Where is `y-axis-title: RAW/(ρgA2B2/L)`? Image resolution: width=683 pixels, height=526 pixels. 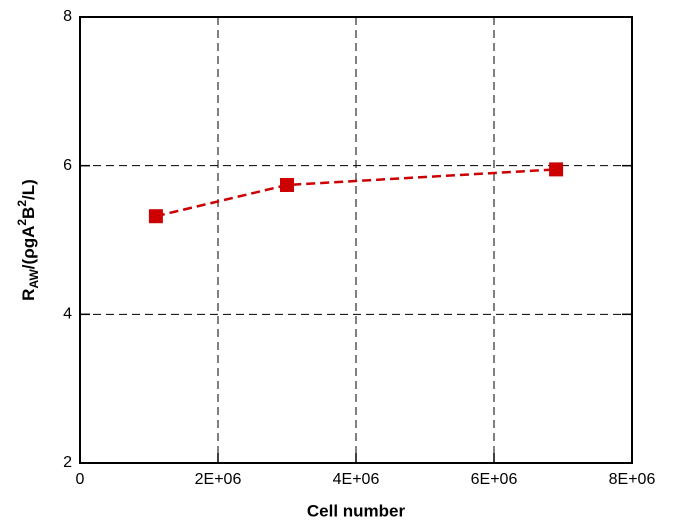 y-axis-title: RAW/(ρgA2B2/L) is located at coordinates (28, 240).